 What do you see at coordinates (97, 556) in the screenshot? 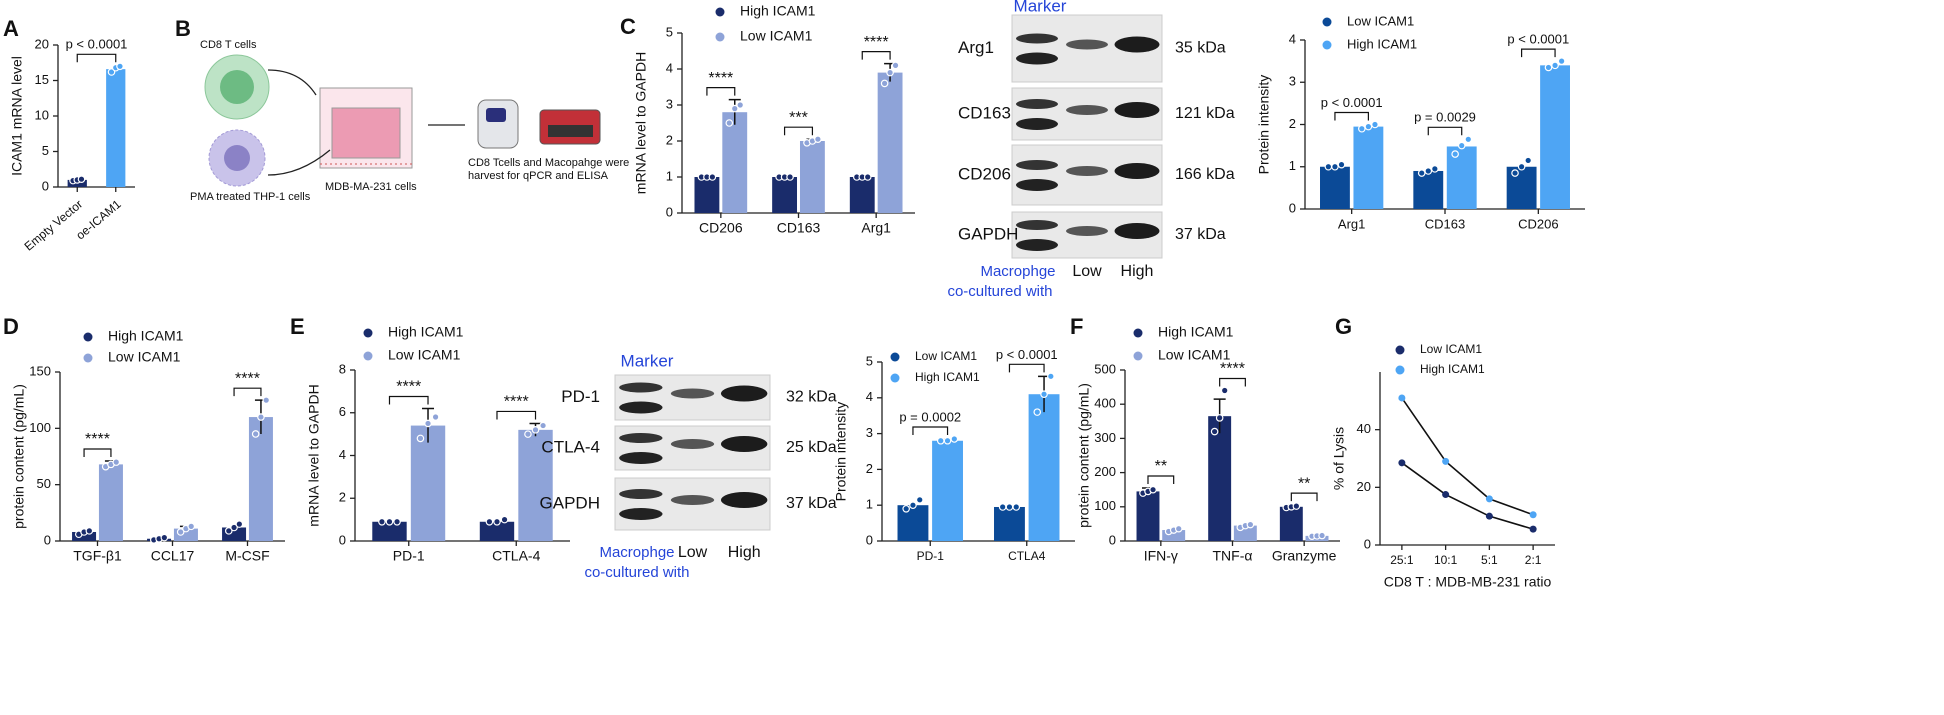
I see `x-tick-label: TGF-β1` at bounding box center [97, 556].